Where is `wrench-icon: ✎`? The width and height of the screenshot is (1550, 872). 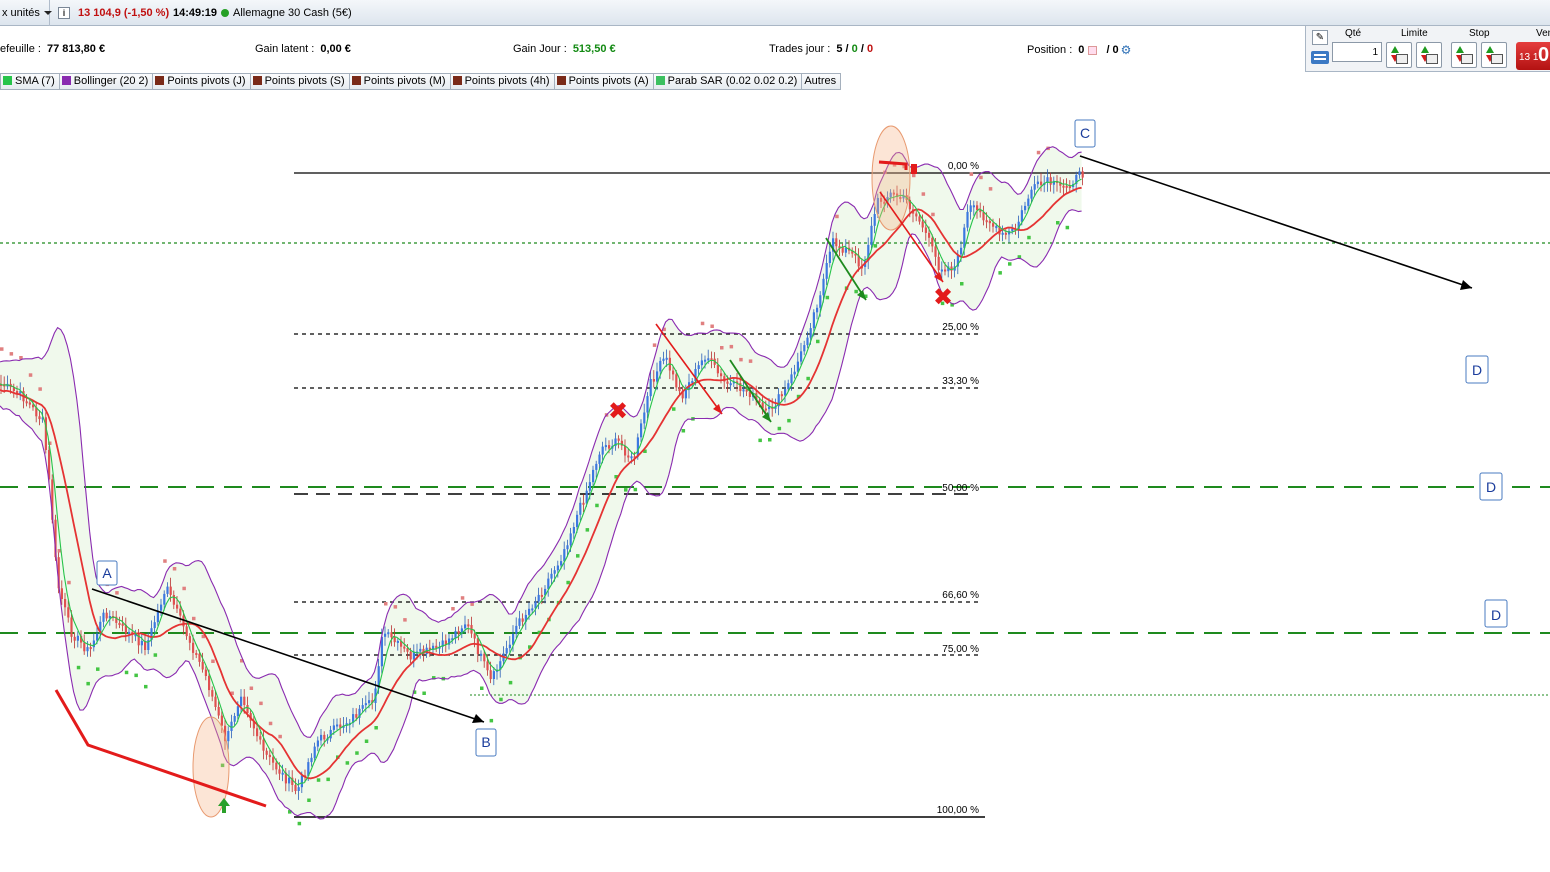
wrench-icon: ✎ is located at coordinates (1320, 37).